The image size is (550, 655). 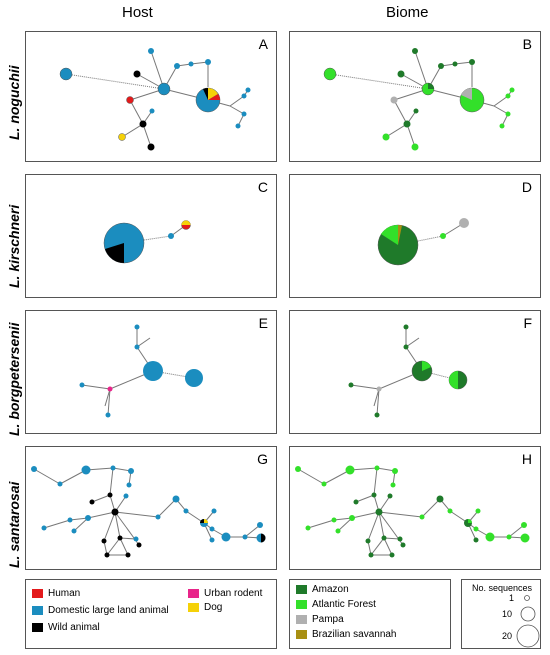 What do you see at coordinates (74, 627) in the screenshot?
I see `legend-label-wild: Wild animal` at bounding box center [74, 627].